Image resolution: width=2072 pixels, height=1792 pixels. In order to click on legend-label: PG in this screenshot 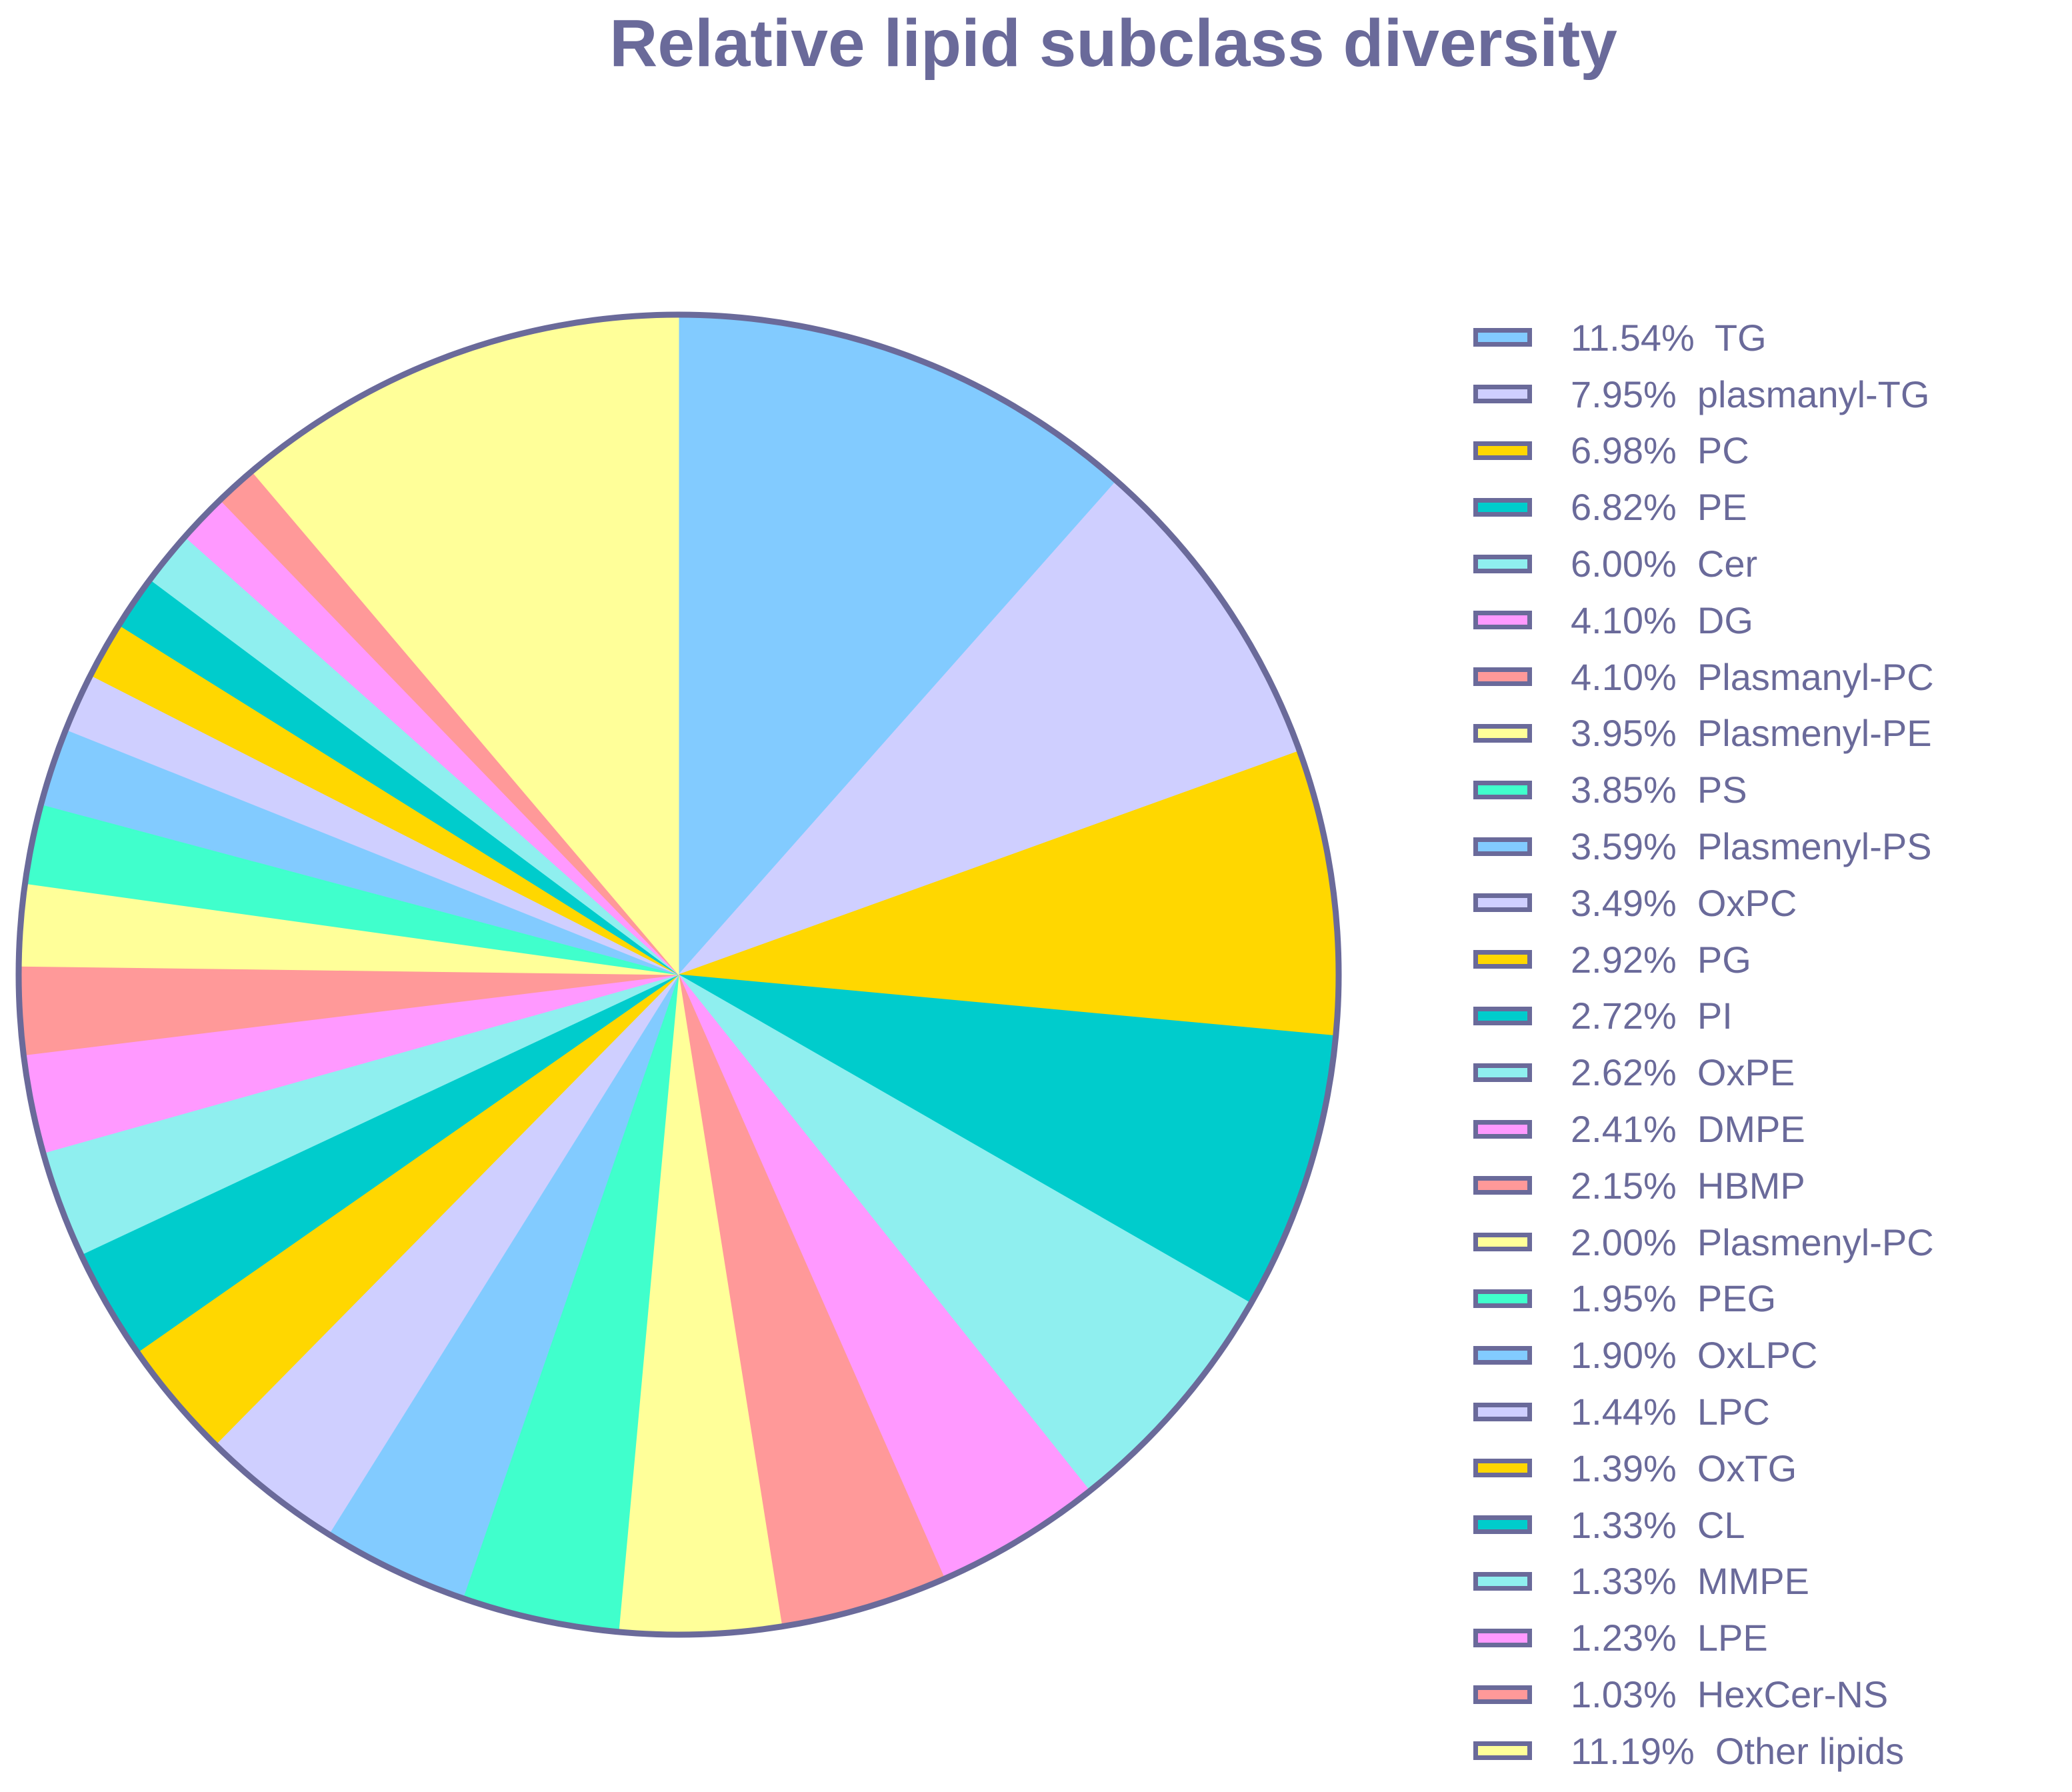, I will do `click(1713, 959)`.